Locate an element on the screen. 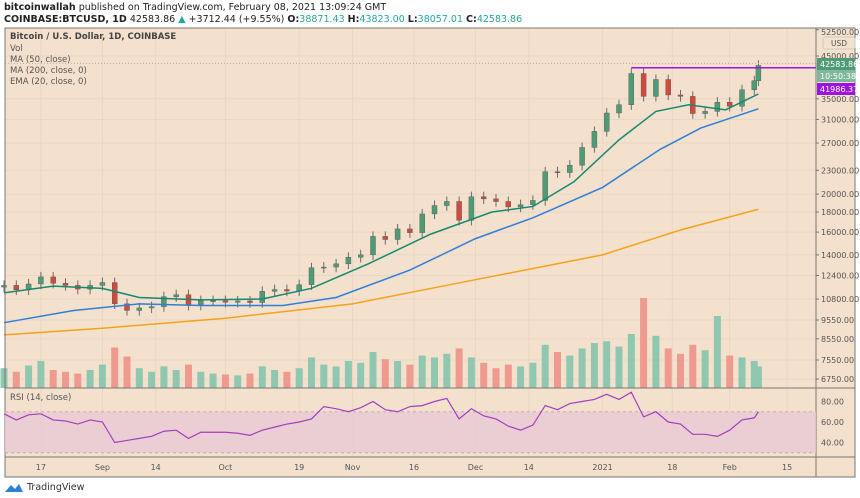  author: bitcoinwallah is located at coordinates (40, 7).